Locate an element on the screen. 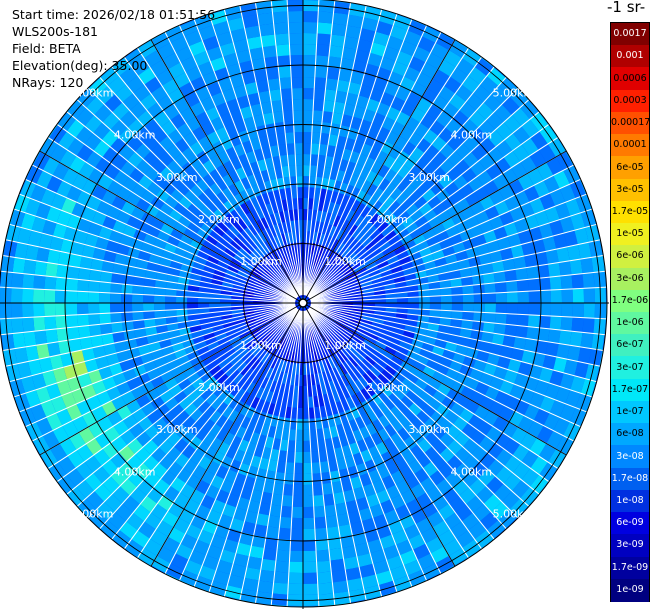  range-ring-label: 3.00km is located at coordinates (177, 177).